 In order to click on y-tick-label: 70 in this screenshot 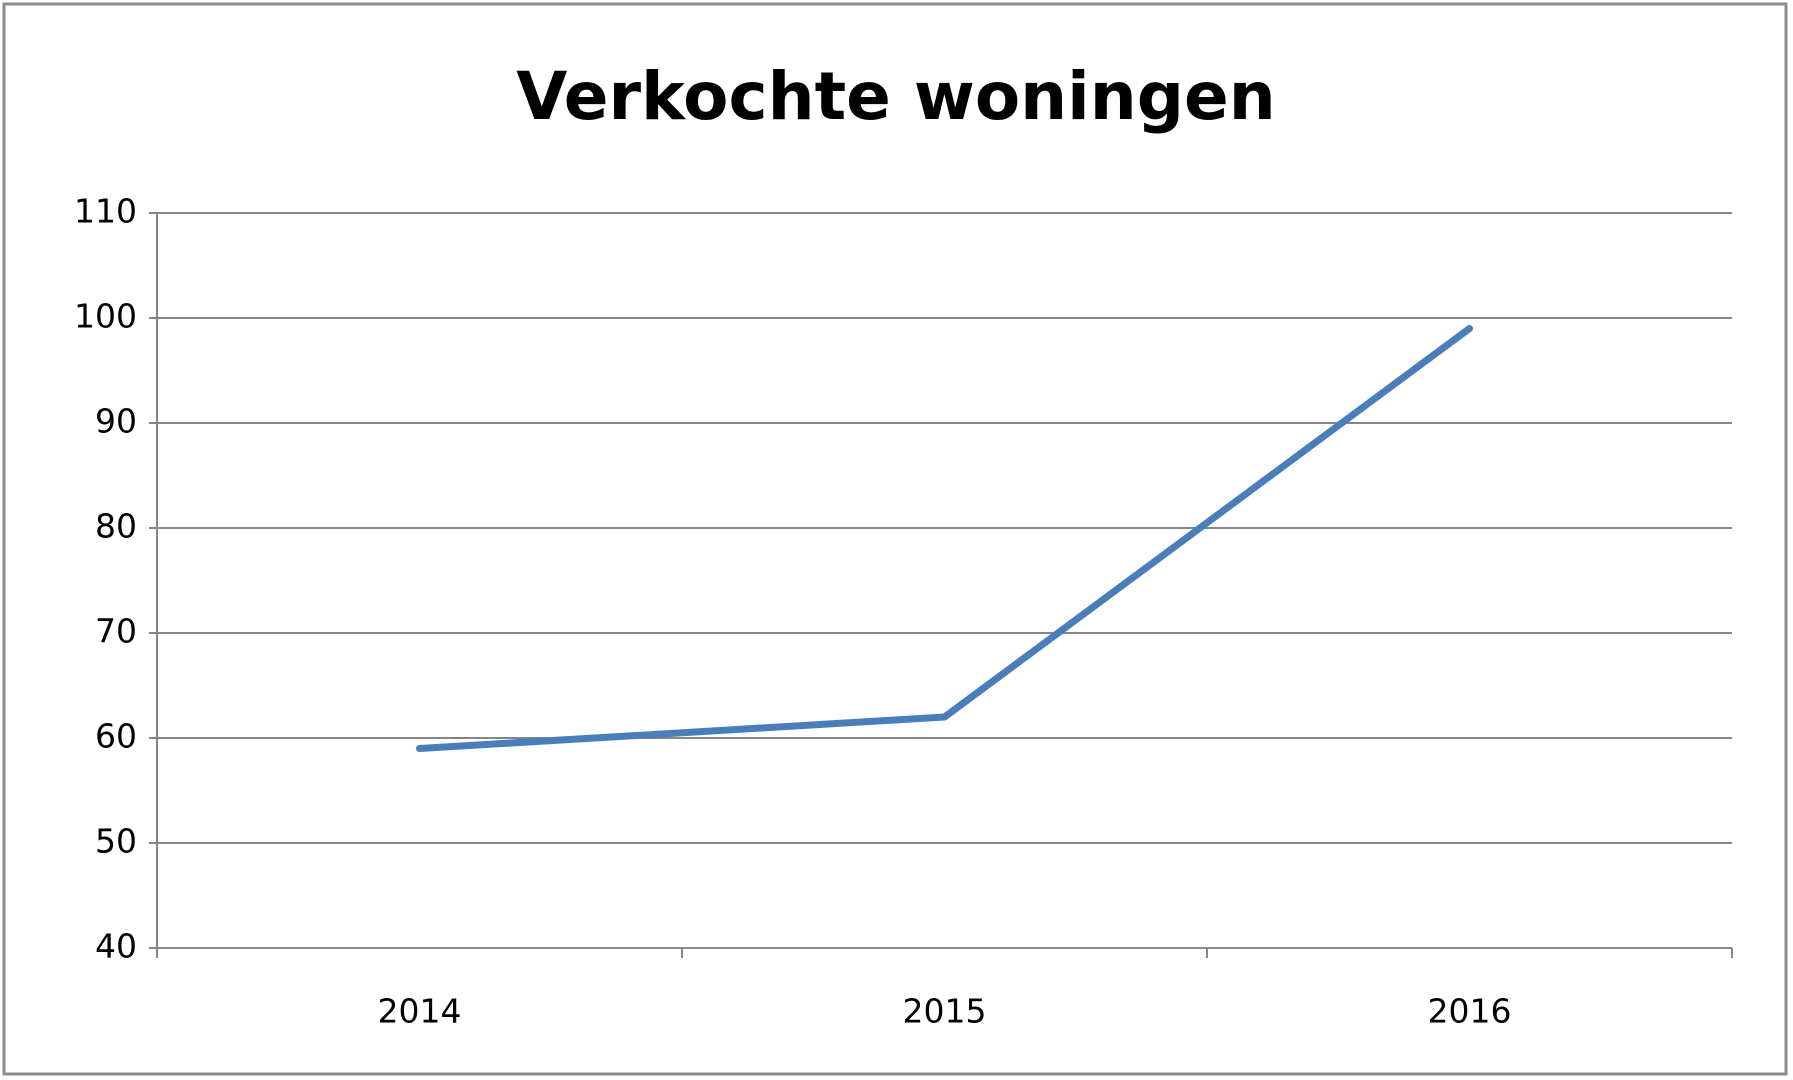, I will do `click(116, 631)`.